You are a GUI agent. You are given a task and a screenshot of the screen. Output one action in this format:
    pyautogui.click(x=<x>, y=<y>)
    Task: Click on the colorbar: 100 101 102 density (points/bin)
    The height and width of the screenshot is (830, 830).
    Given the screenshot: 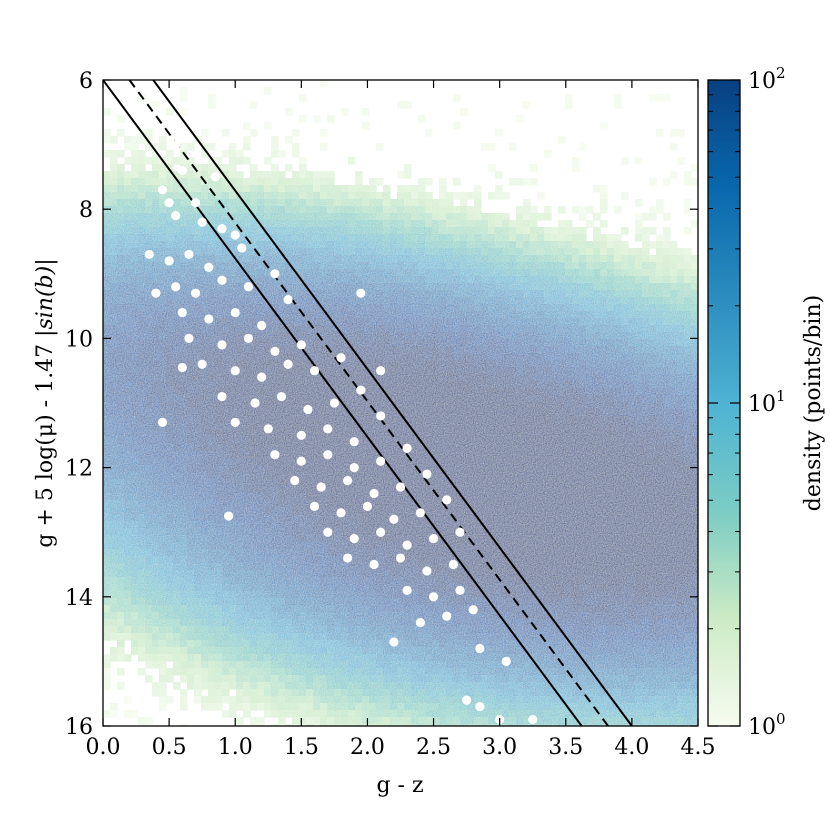 What is the action you would take?
    pyautogui.click(x=766, y=402)
    